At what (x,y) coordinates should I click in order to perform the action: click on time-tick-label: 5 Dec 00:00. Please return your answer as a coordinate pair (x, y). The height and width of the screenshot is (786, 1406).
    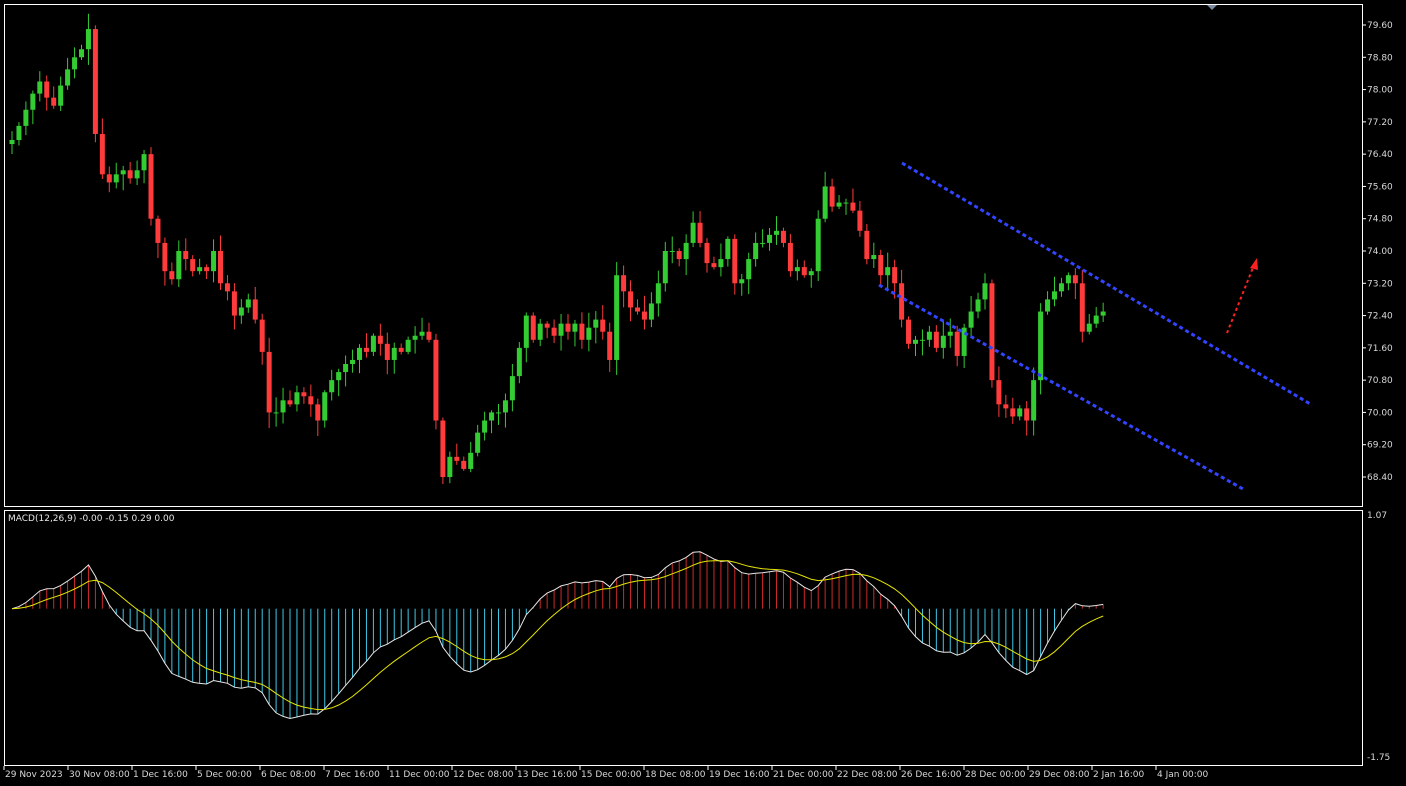
    Looking at the image, I should click on (224, 775).